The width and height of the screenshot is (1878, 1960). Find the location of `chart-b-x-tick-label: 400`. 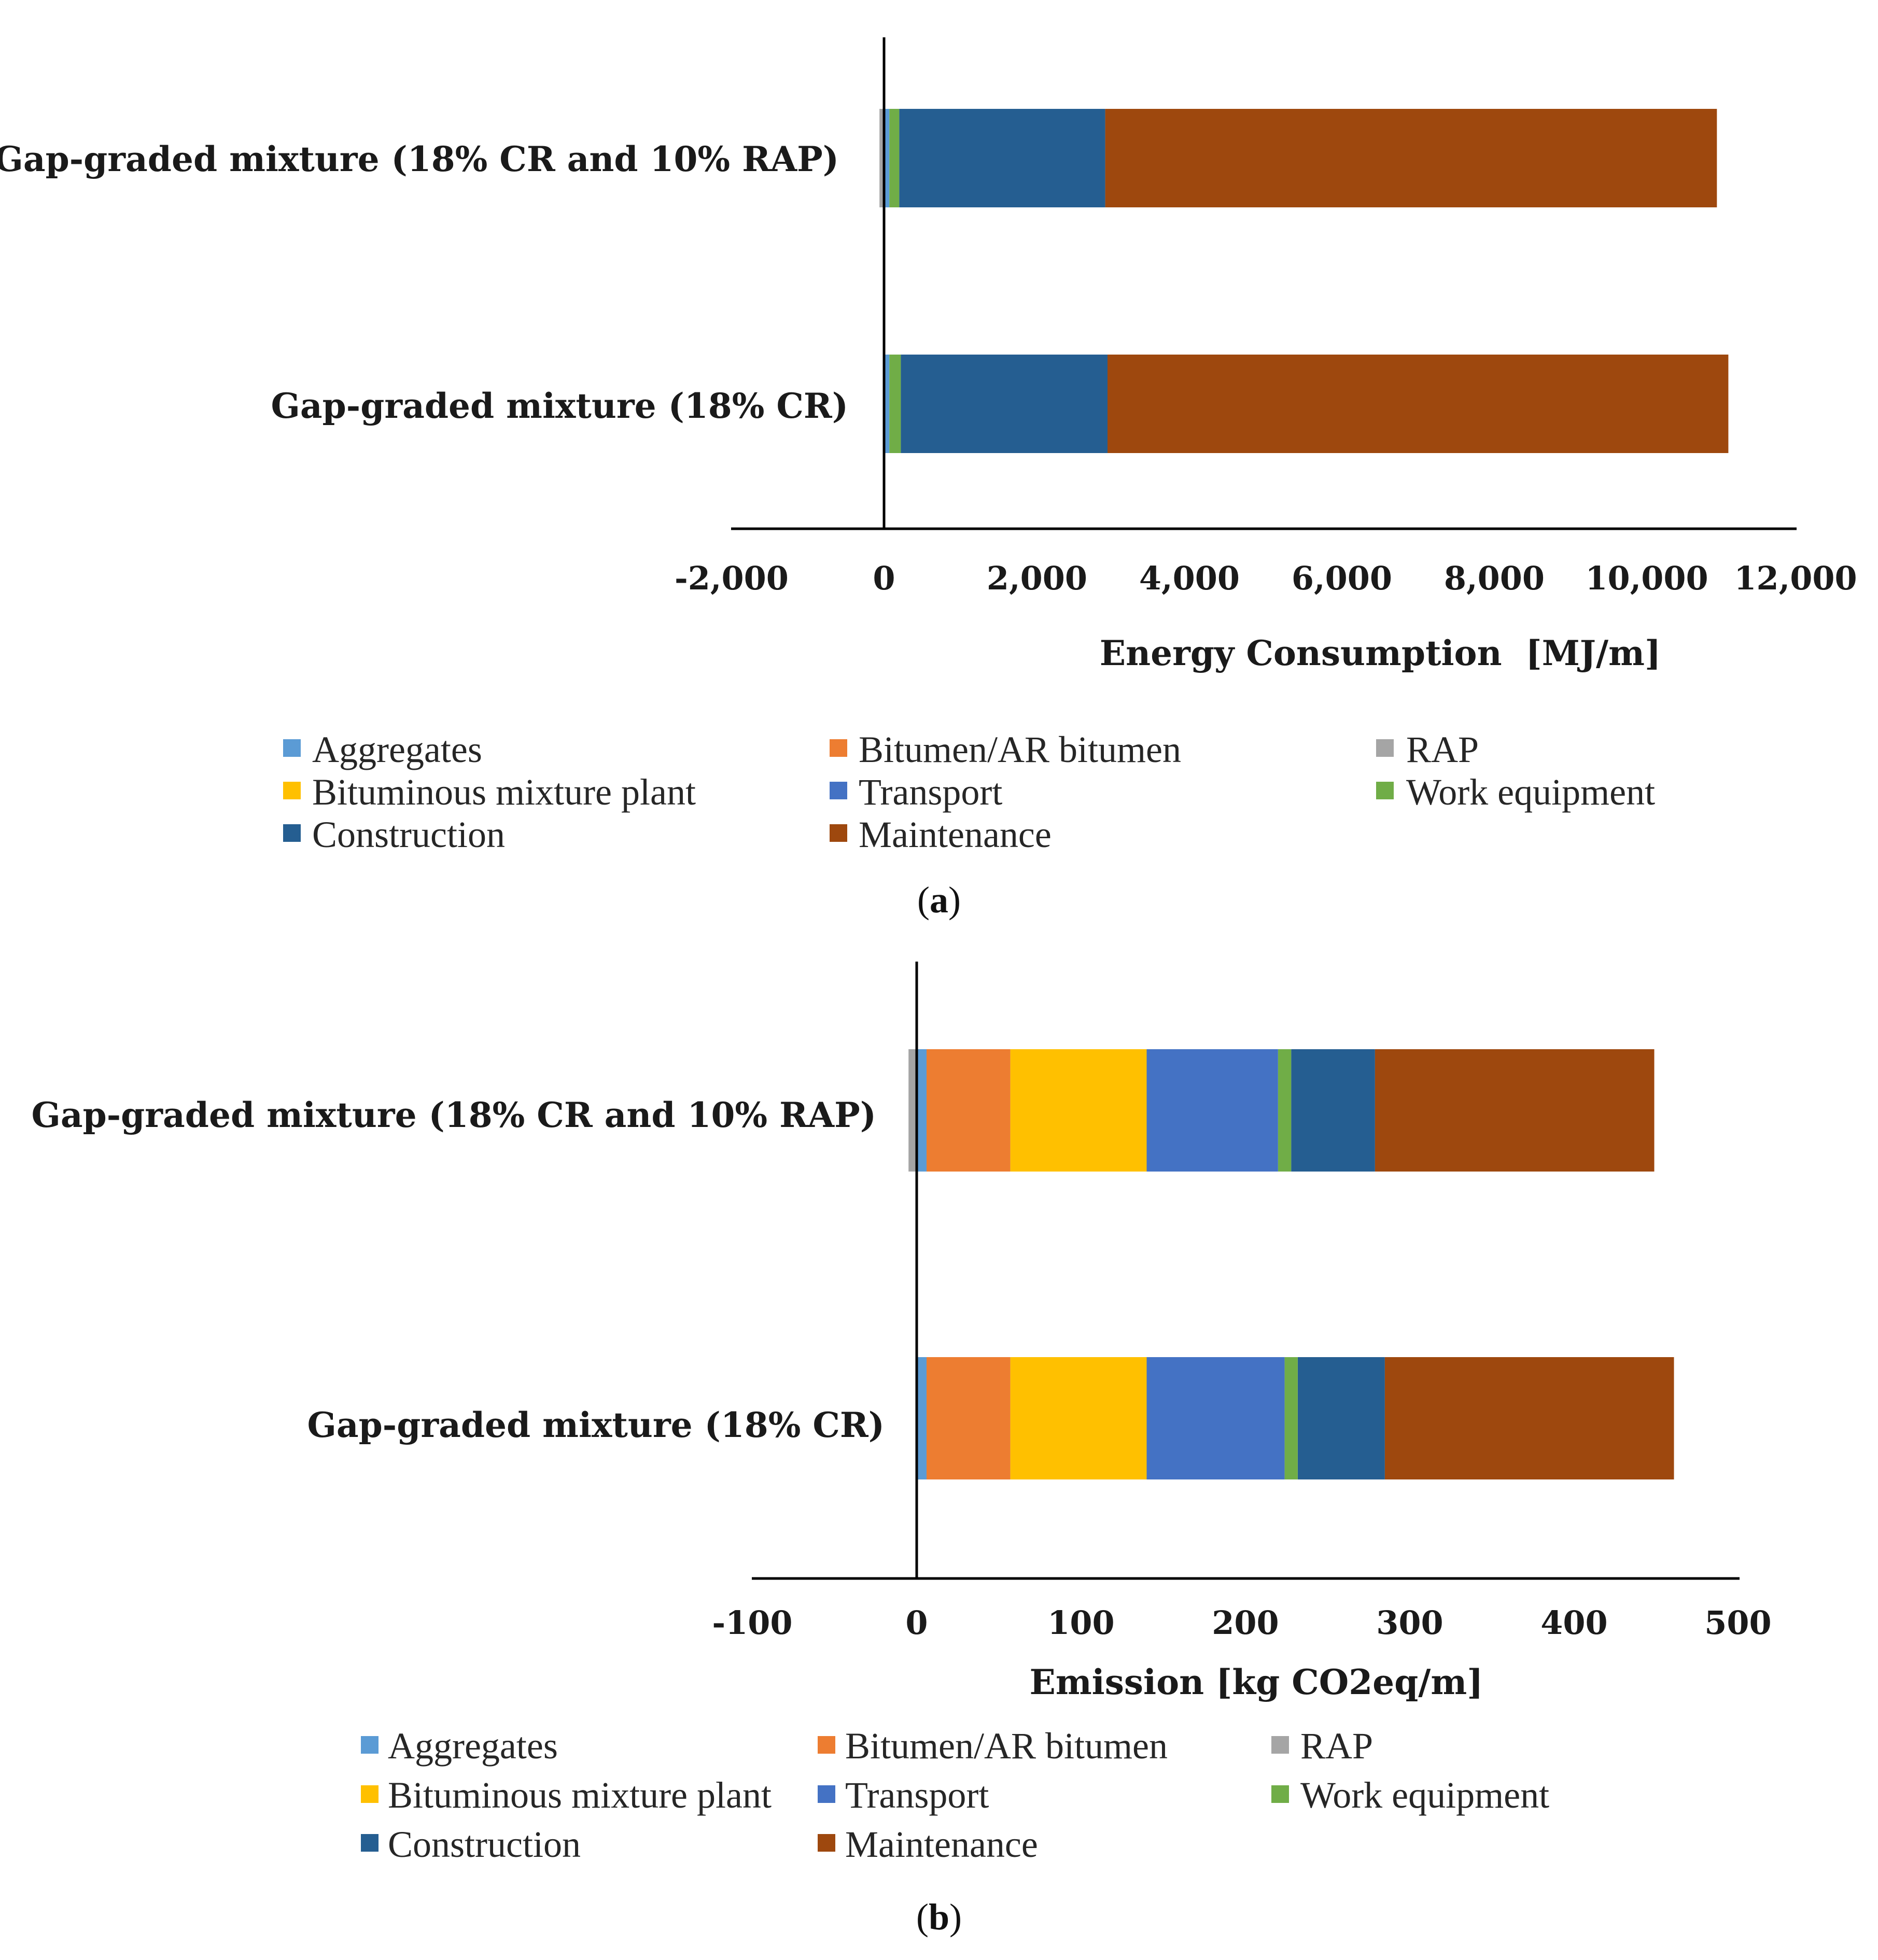

chart-b-x-tick-label: 400 is located at coordinates (1573, 1623).